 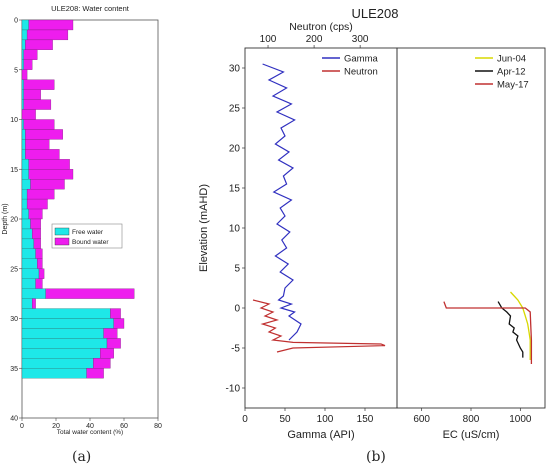 What do you see at coordinates (520, 419) in the screenshot?
I see `panel-b-ec-xtick-label: 1000` at bounding box center [520, 419].